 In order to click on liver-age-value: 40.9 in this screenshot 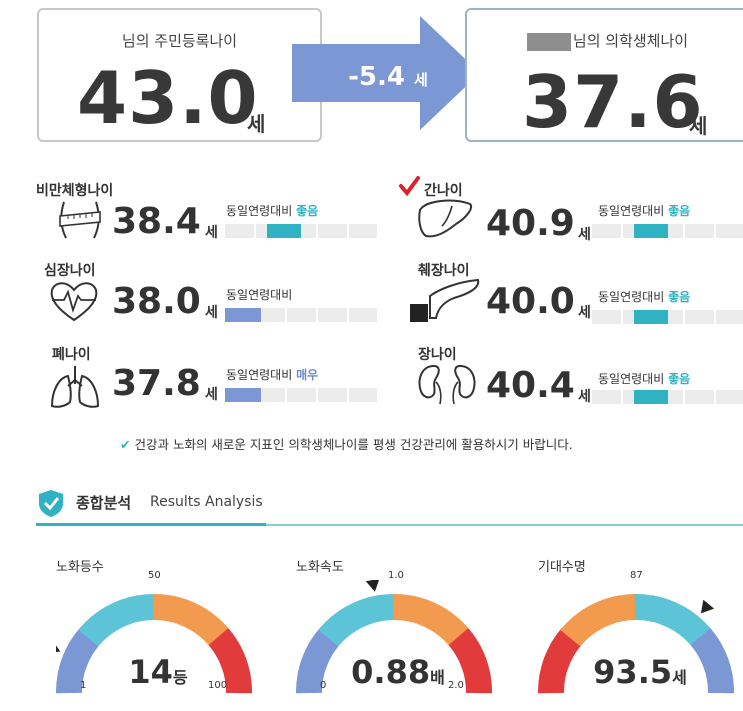, I will do `click(530, 223)`.